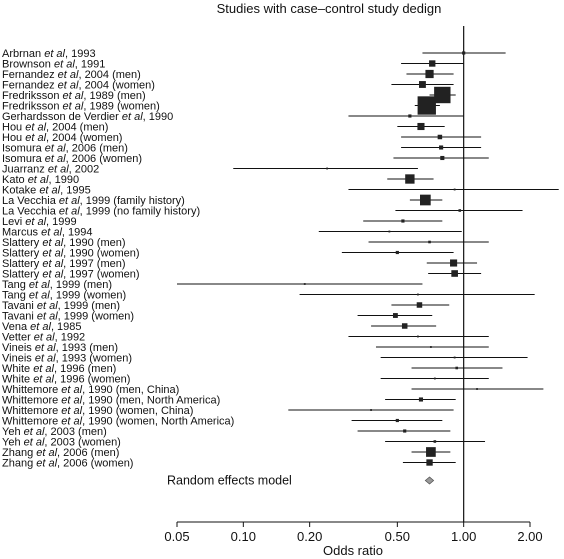 The width and height of the screenshot is (564, 559). Describe the element at coordinates (309, 536) in the screenshot. I see `x-tick-label: 0.20` at that location.